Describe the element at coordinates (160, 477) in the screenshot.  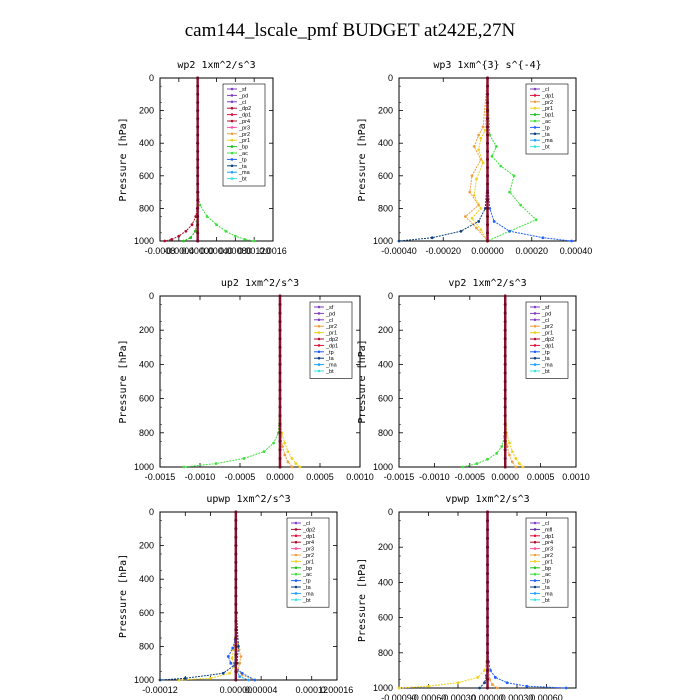
I see `x-tick-label: -0.0015` at that location.